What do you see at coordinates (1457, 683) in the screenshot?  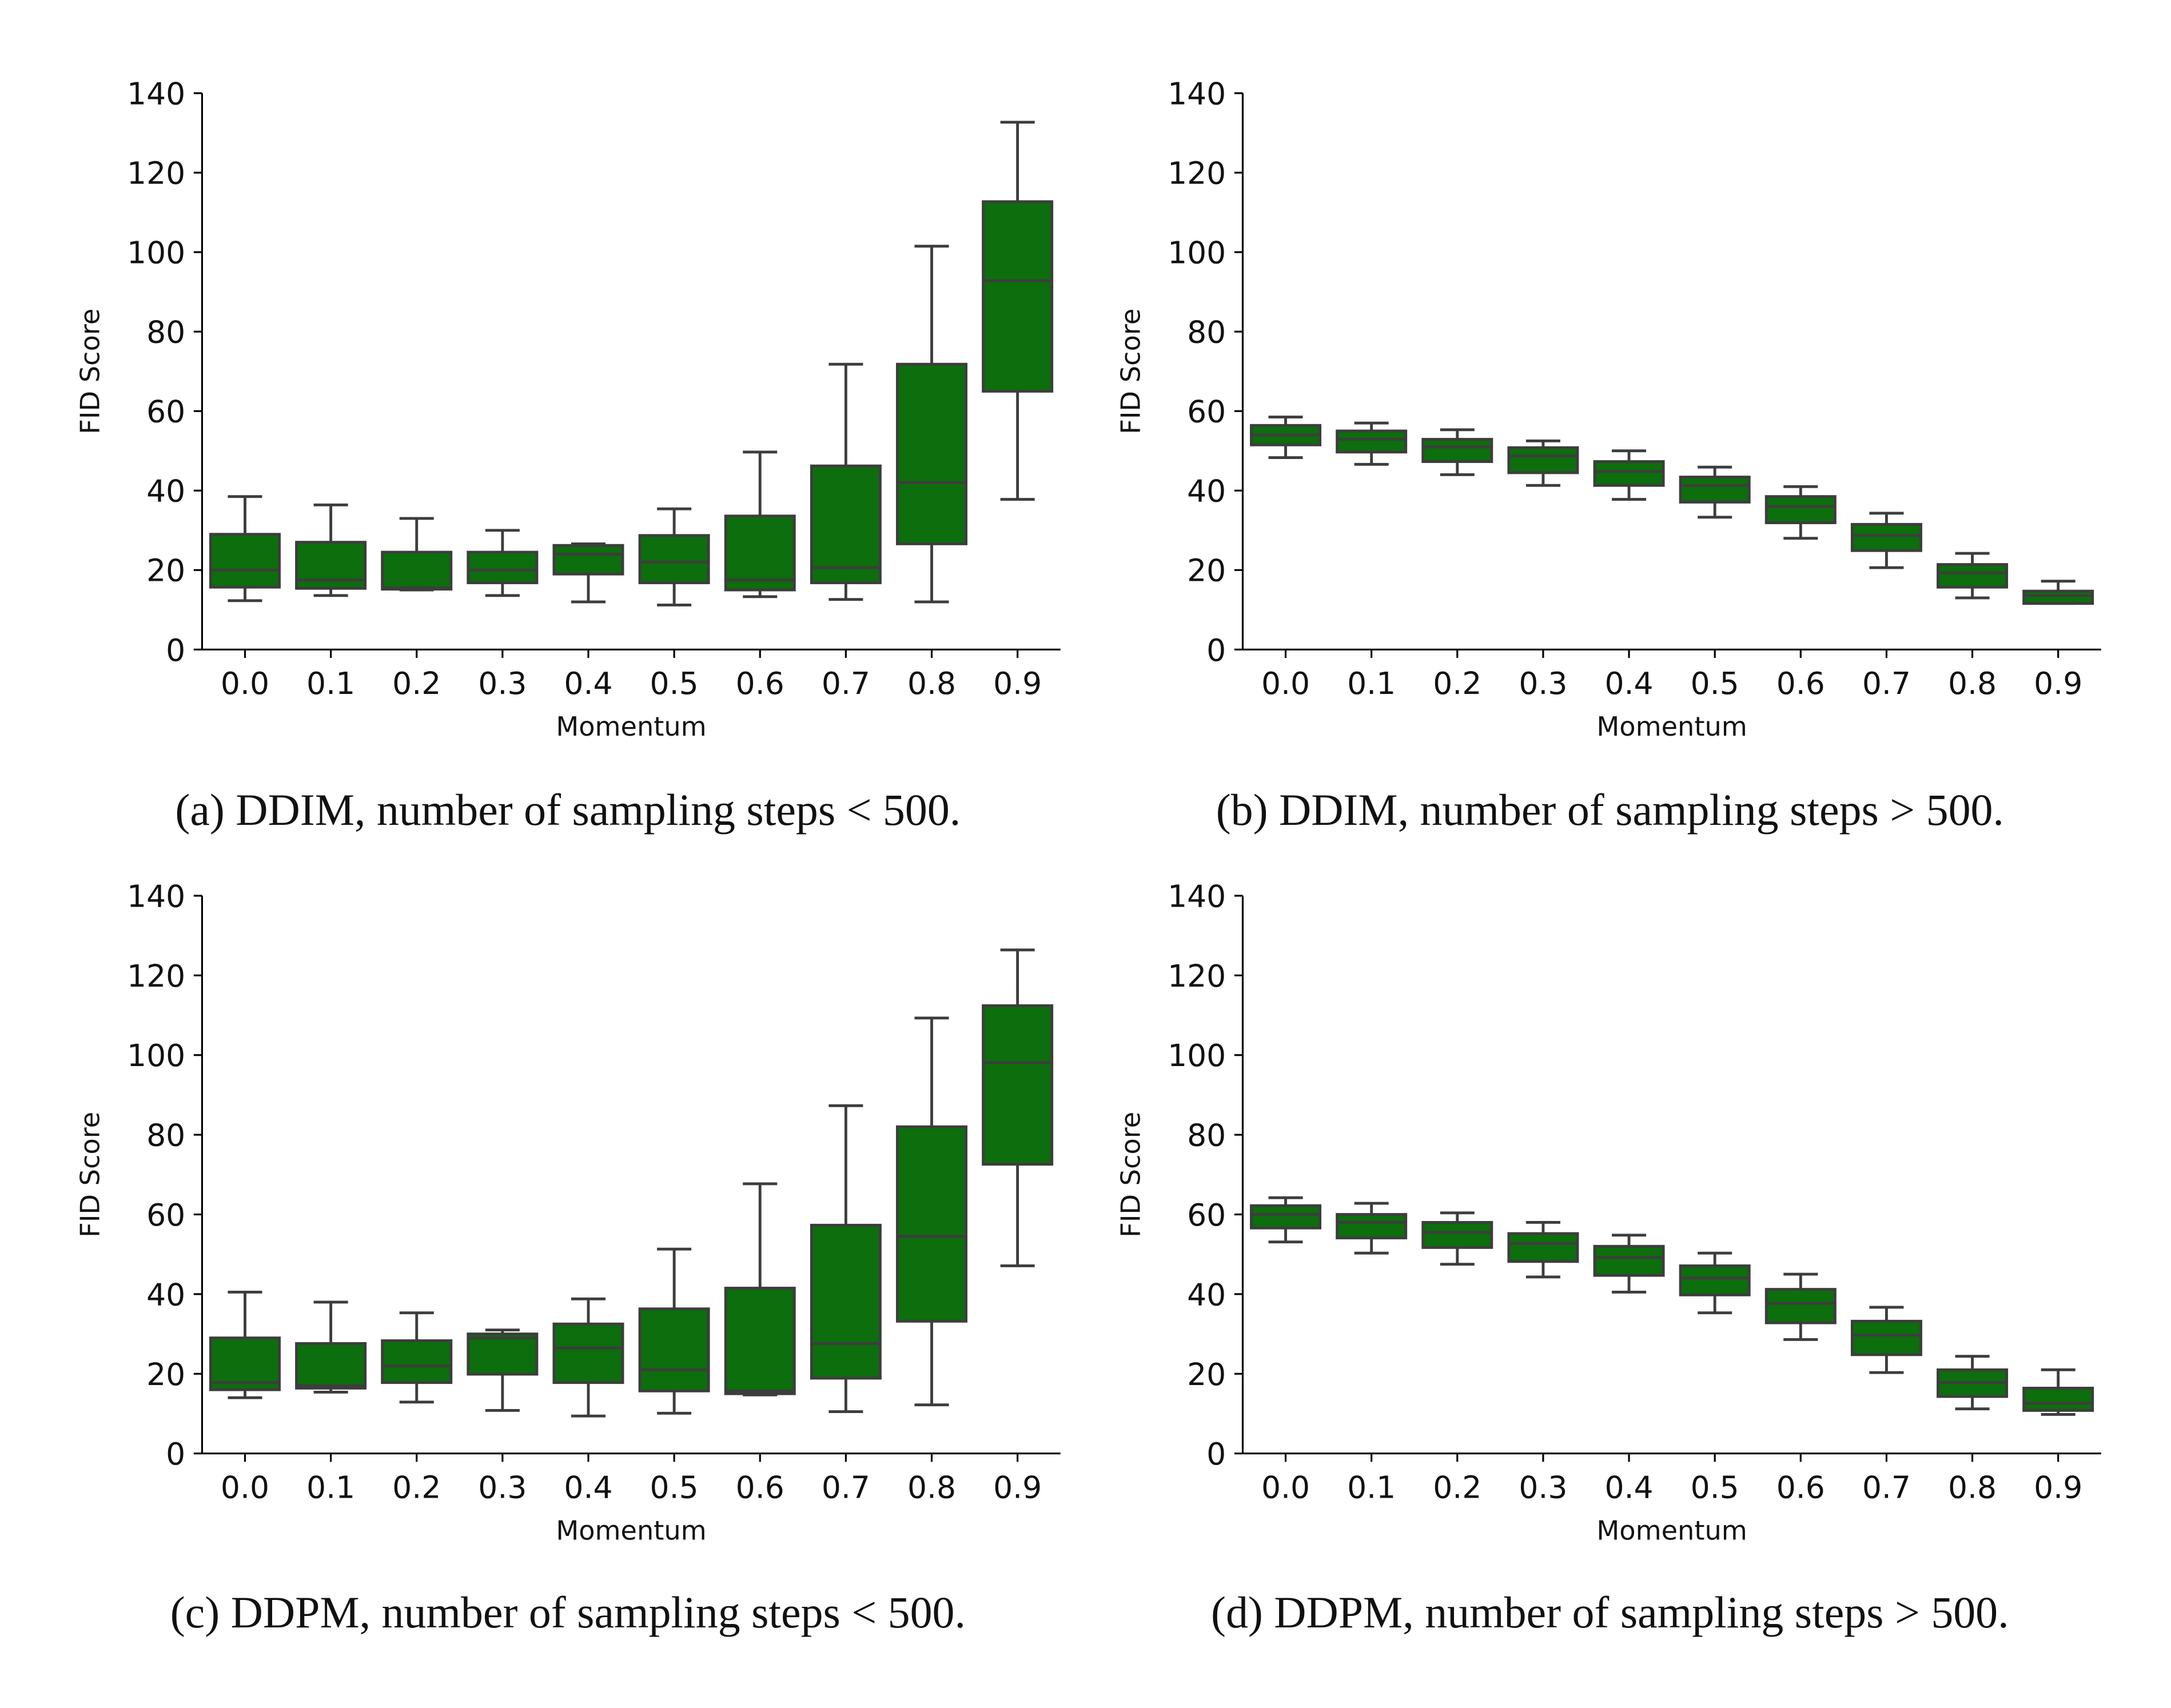 I see `x-tick-label: 0.2` at bounding box center [1457, 683].